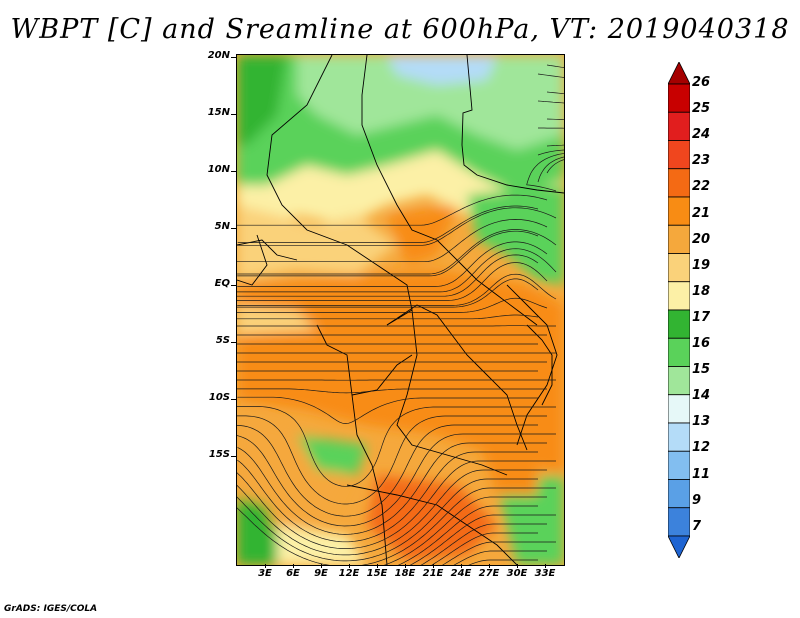 The height and width of the screenshot is (618, 800). What do you see at coordinates (222, 340) in the screenshot?
I see `lat-label-5s: 5S` at bounding box center [222, 340].